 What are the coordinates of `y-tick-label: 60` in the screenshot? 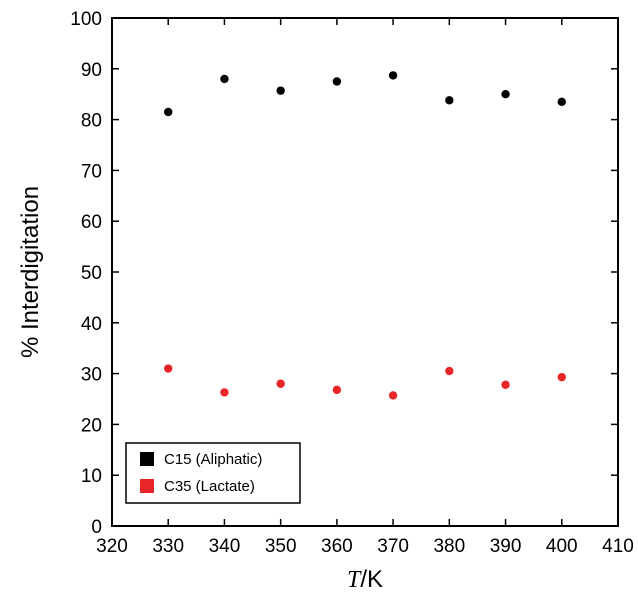 It's located at (91, 222).